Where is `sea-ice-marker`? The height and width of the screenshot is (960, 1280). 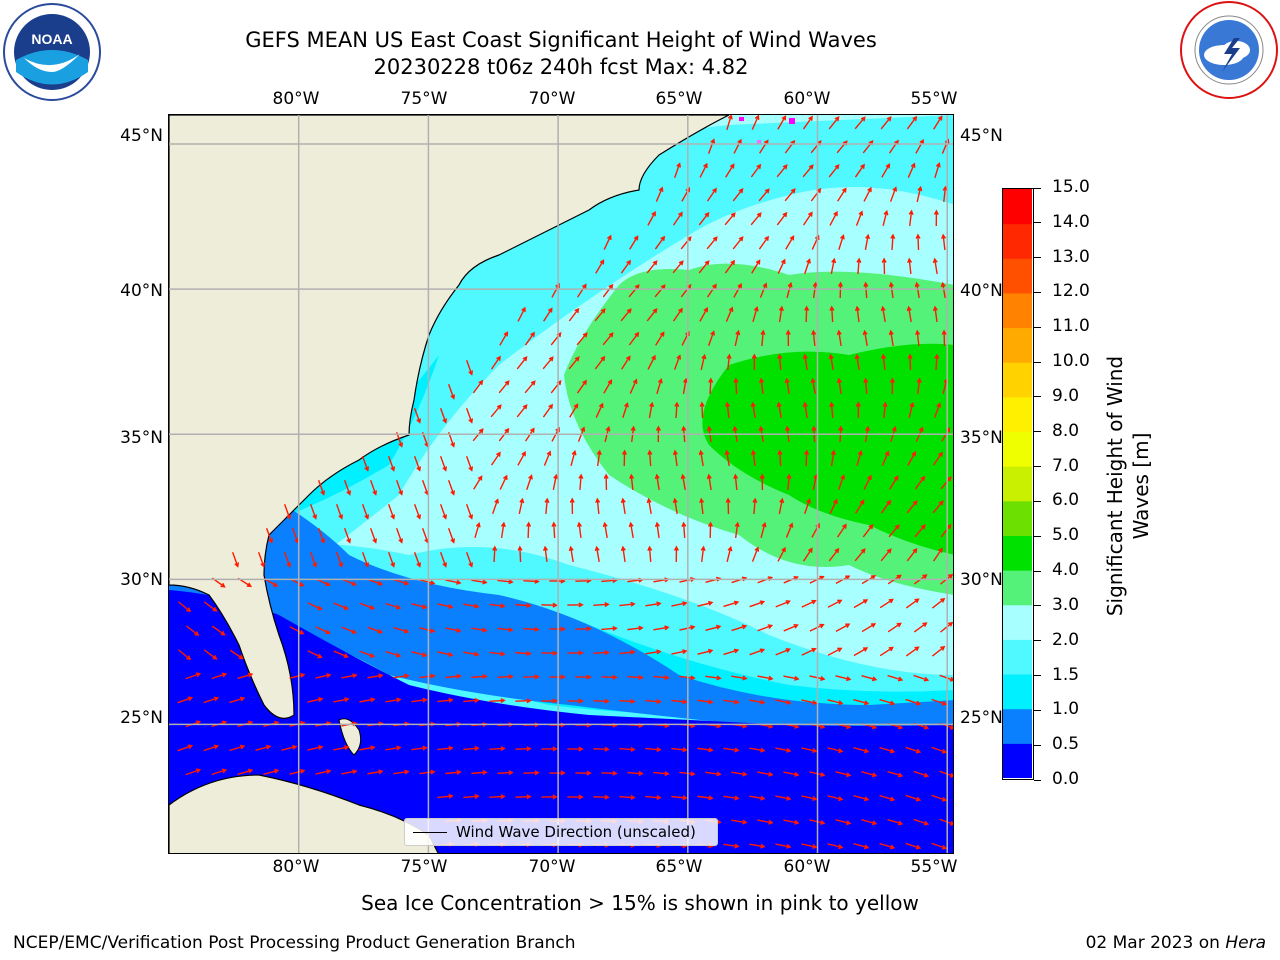
sea-ice-marker is located at coordinates (792, 121).